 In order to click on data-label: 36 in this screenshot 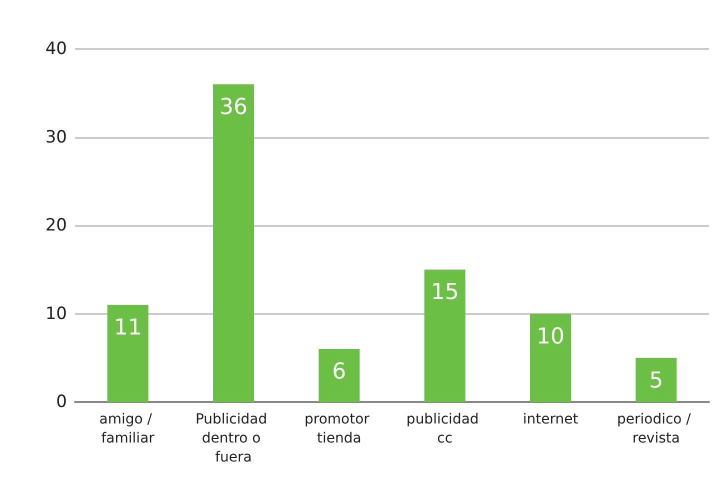, I will do `click(234, 107)`.